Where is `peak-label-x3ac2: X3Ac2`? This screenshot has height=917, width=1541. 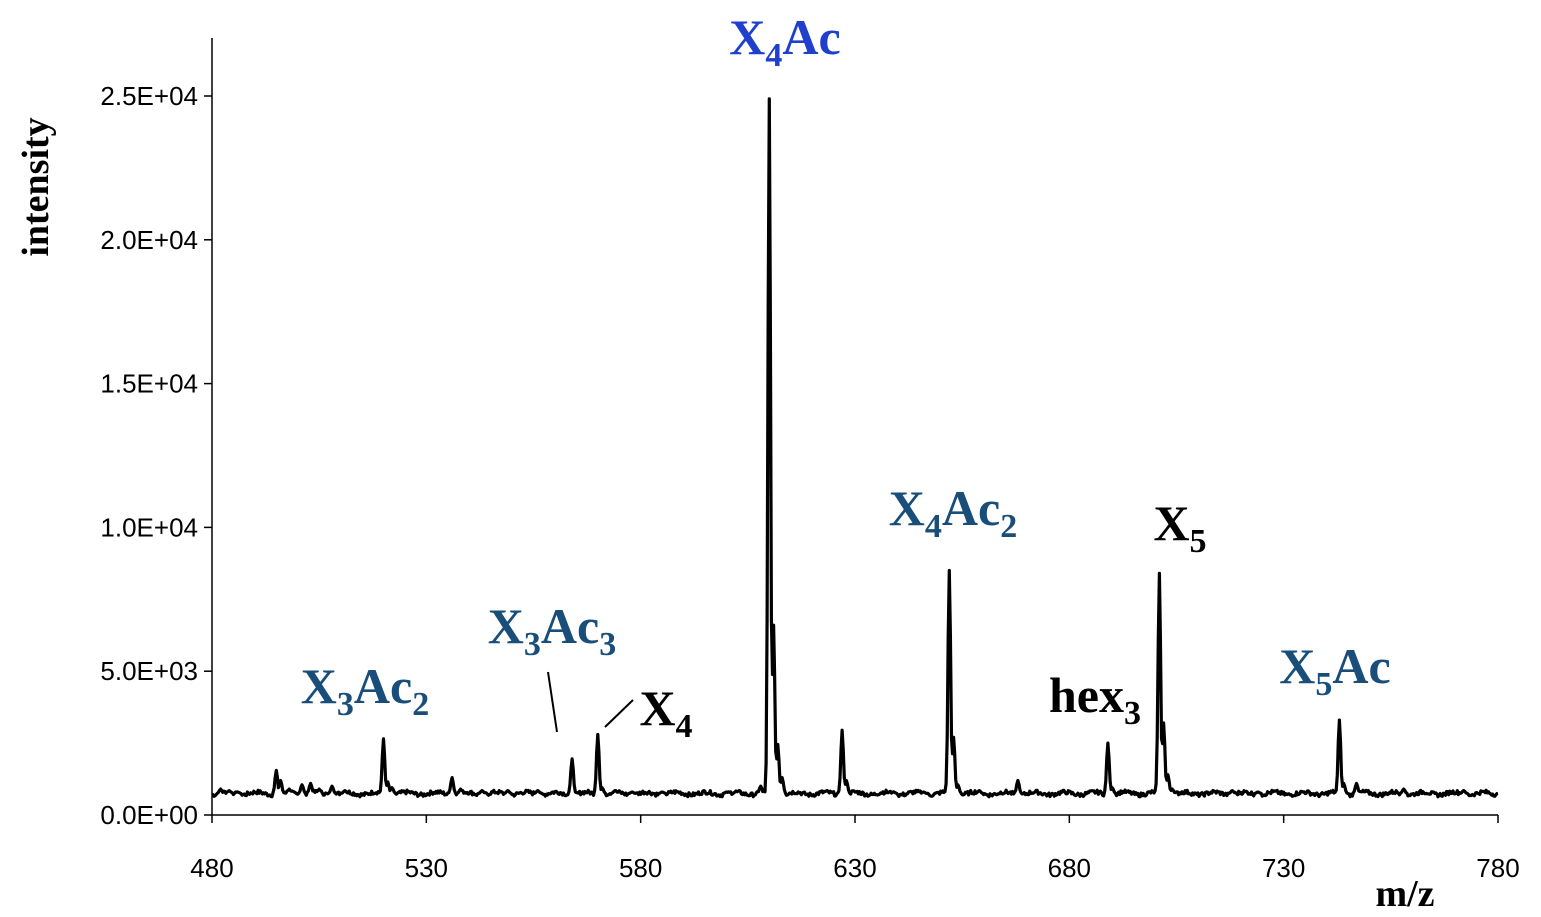 peak-label-x3ac2: X3Ac2 is located at coordinates (365, 690).